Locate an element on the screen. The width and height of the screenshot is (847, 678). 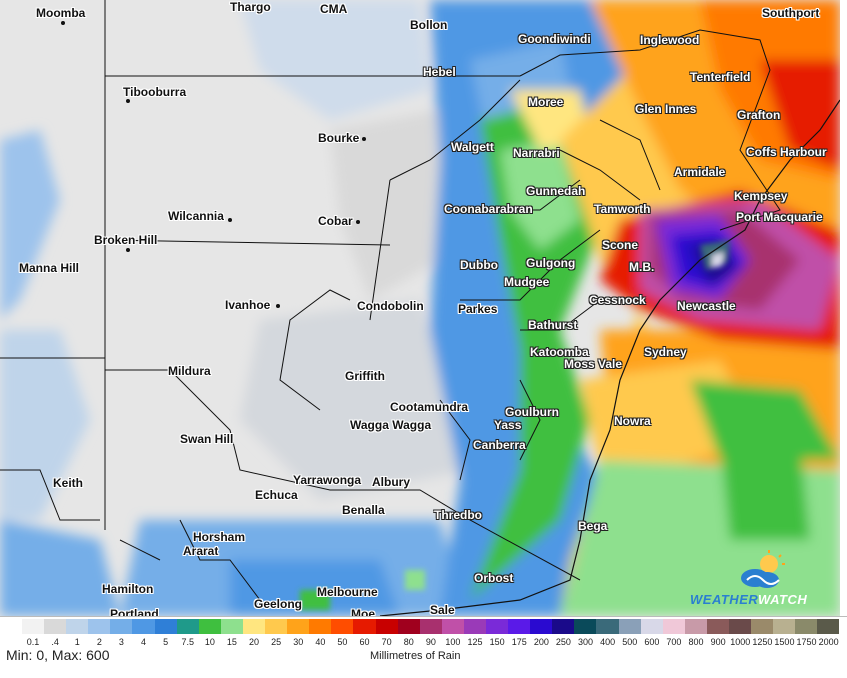
legend-tick-label: 0.1 is located at coordinates (33, 642).